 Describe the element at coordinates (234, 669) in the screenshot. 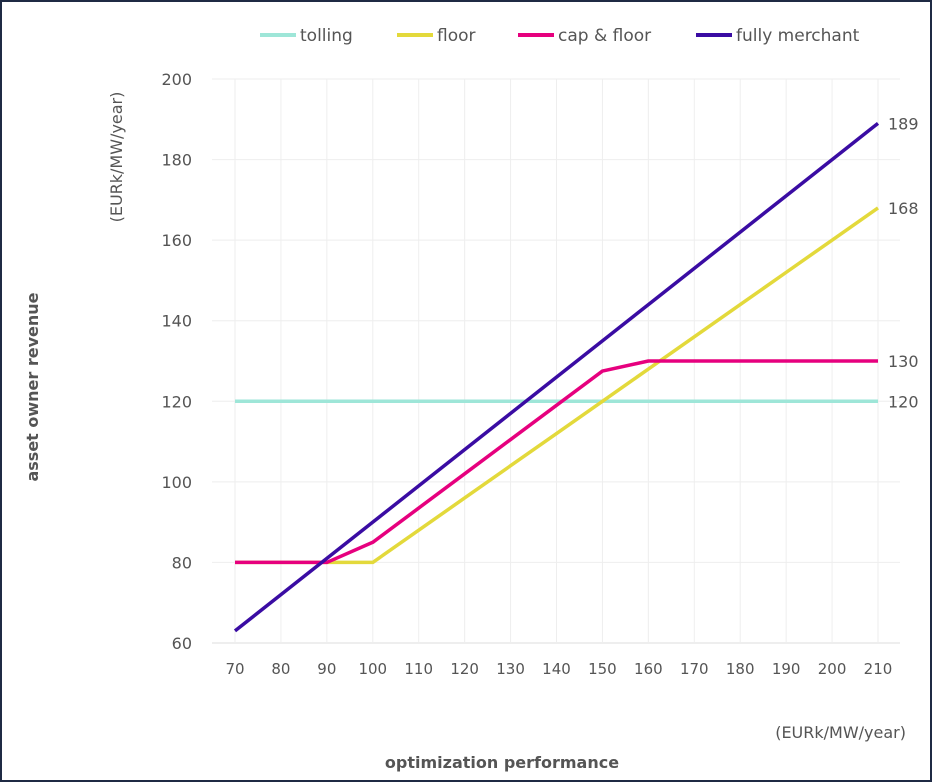

I see `x-tick-label: 70` at that location.